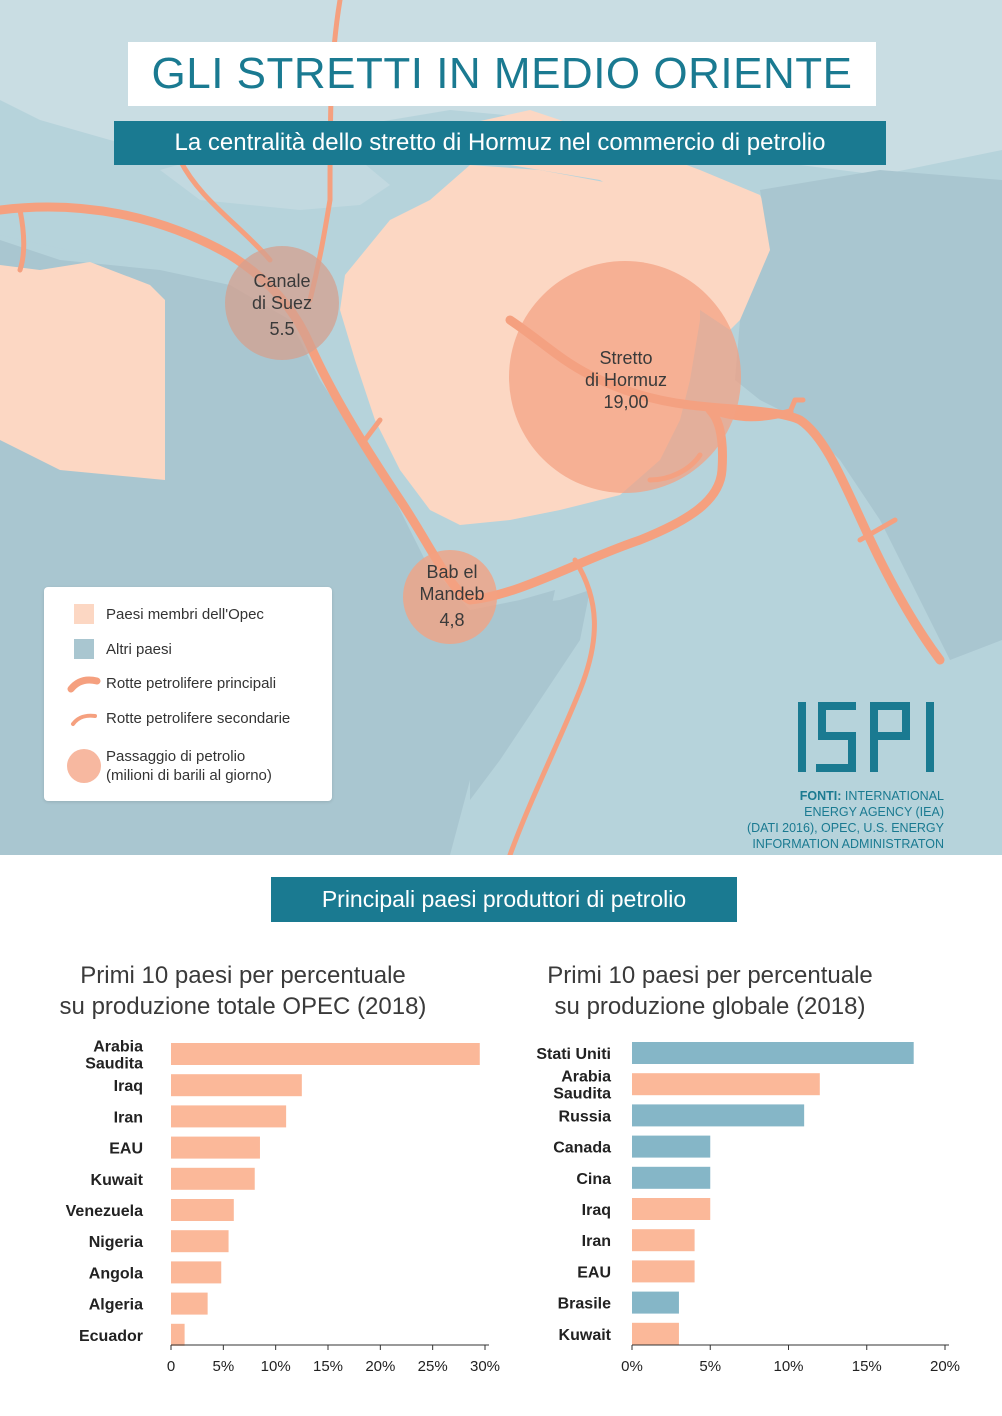  Describe the element at coordinates (82, 371) in the screenshot. I see `map-land-libya` at that location.